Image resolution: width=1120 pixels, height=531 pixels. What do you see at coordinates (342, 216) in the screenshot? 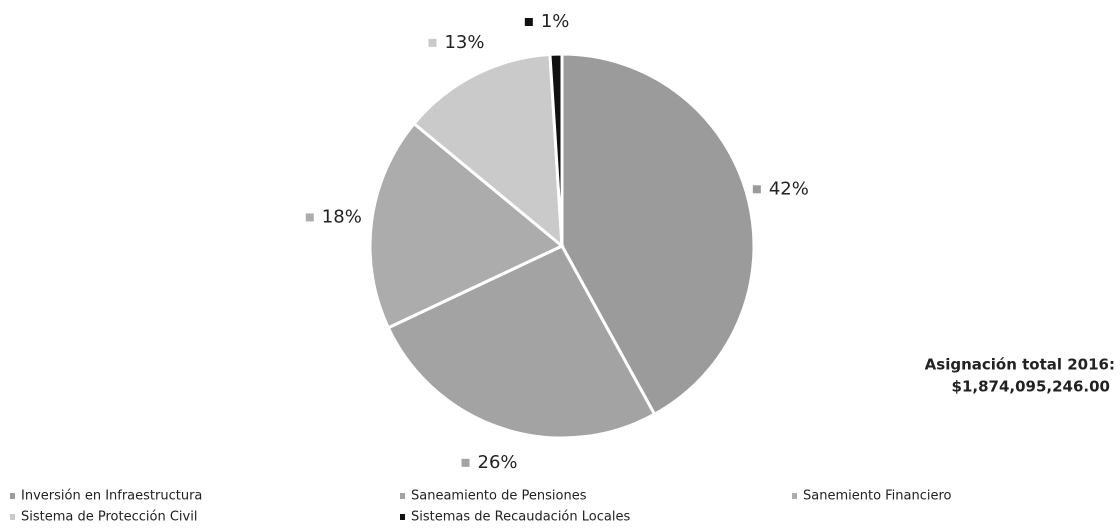
I see `value-label: 18%` at bounding box center [342, 216].